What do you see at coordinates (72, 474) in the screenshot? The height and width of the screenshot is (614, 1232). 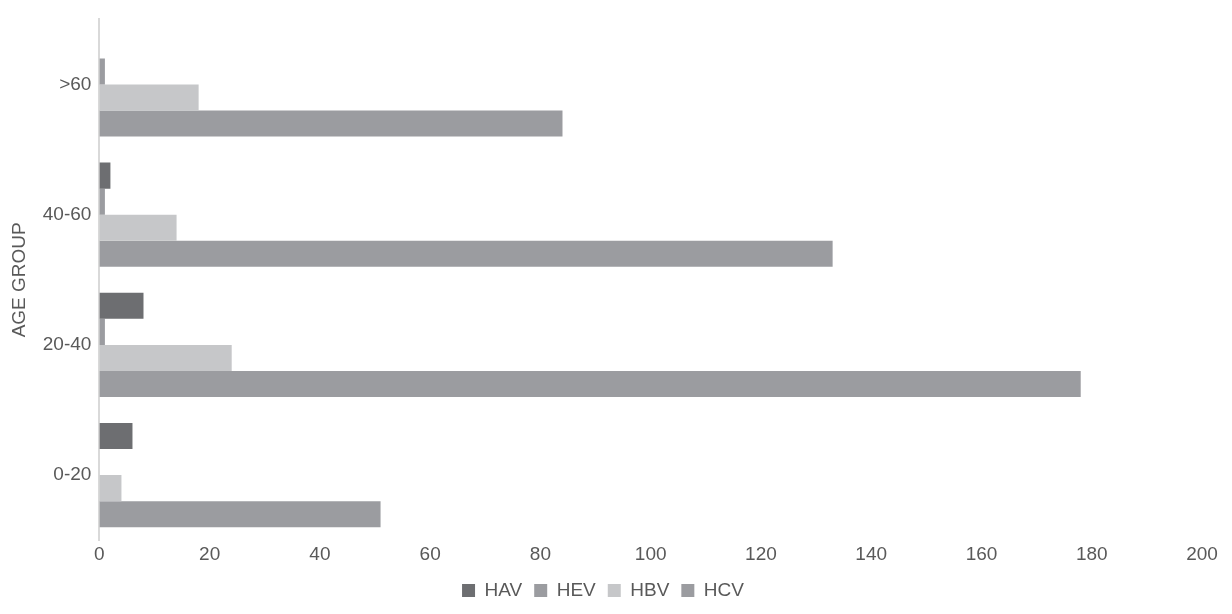 I see `y-tick-label: 0-20` at bounding box center [72, 474].